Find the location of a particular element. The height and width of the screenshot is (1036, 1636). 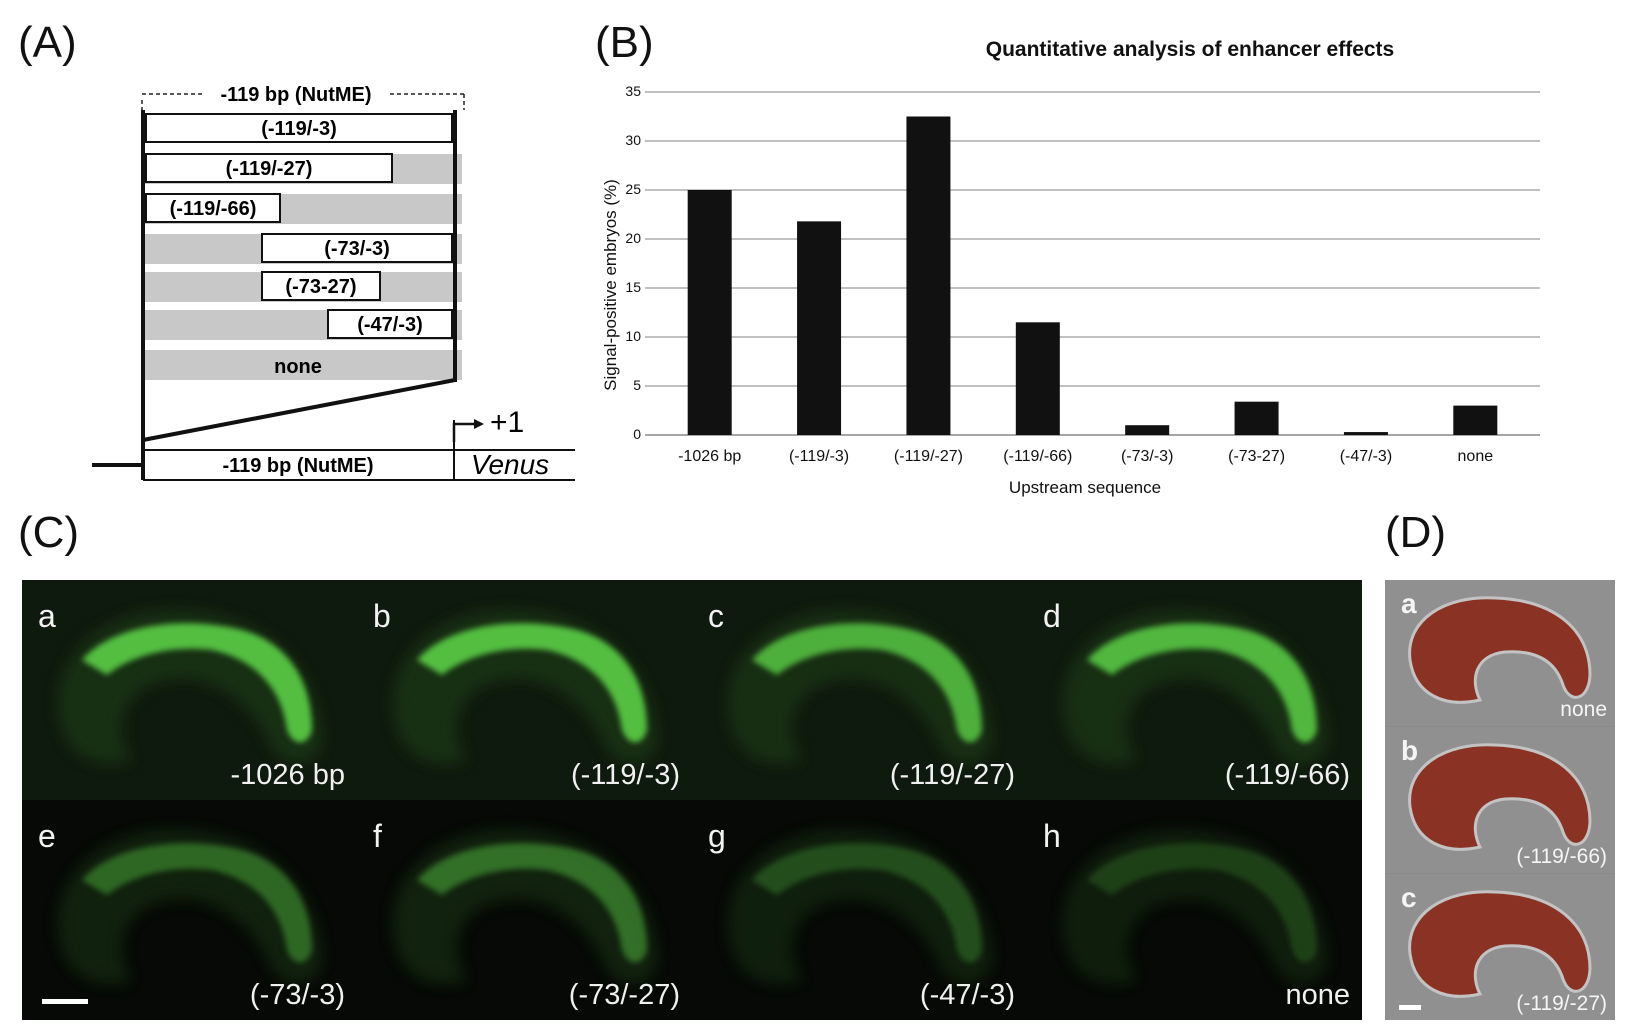

image-caption: (-47/-3) is located at coordinates (967, 995).